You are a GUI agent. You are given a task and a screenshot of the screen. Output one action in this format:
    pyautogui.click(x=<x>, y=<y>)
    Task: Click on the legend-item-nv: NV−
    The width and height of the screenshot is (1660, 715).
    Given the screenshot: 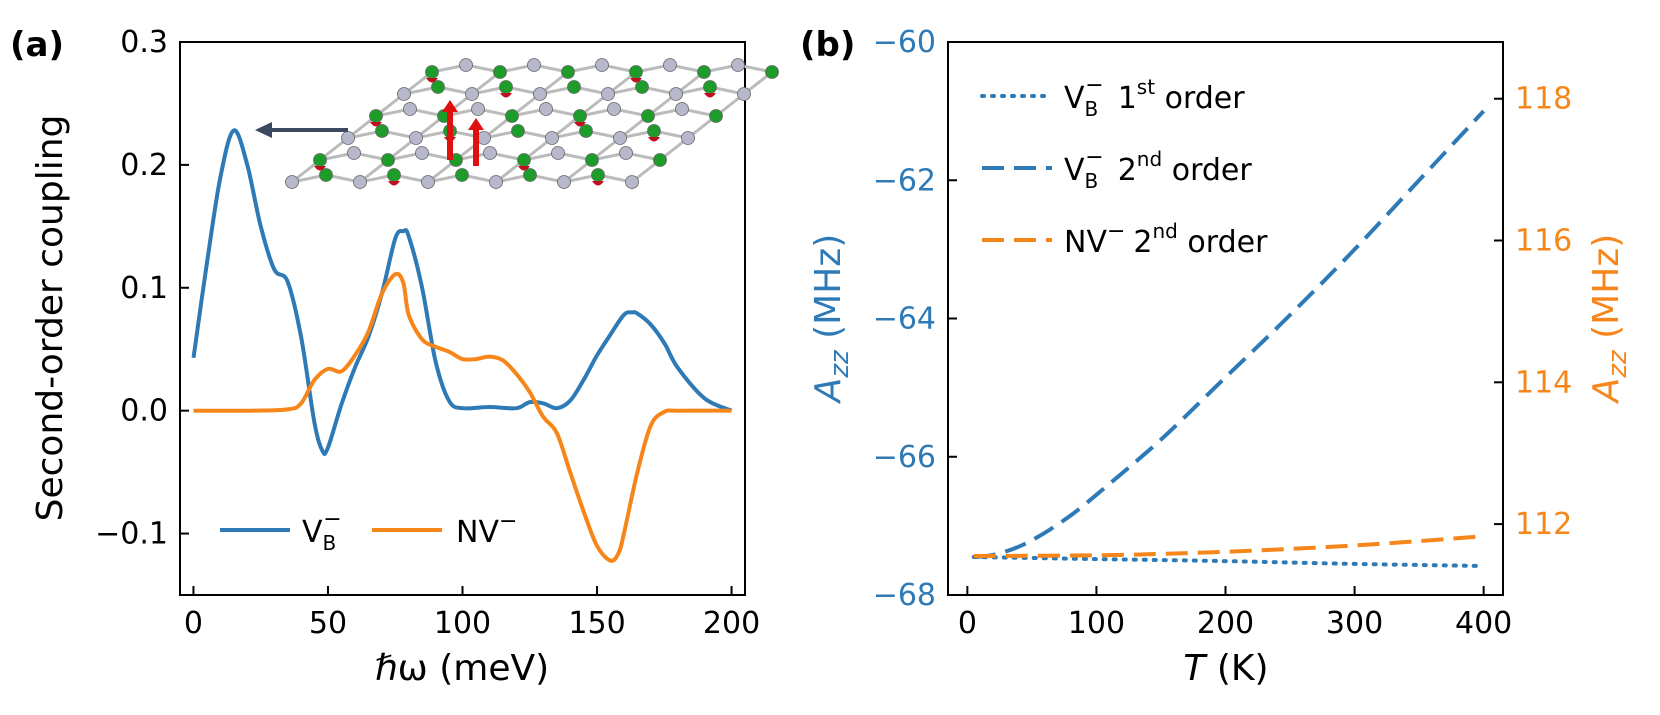 What is the action you would take?
    pyautogui.click(x=444, y=529)
    